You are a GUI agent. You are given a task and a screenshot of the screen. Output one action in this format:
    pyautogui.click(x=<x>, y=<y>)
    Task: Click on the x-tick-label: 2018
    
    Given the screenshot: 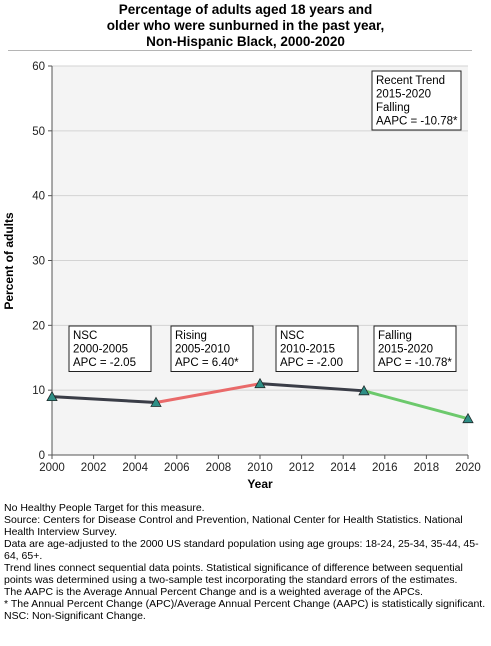 What is the action you would take?
    pyautogui.click(x=427, y=468)
    